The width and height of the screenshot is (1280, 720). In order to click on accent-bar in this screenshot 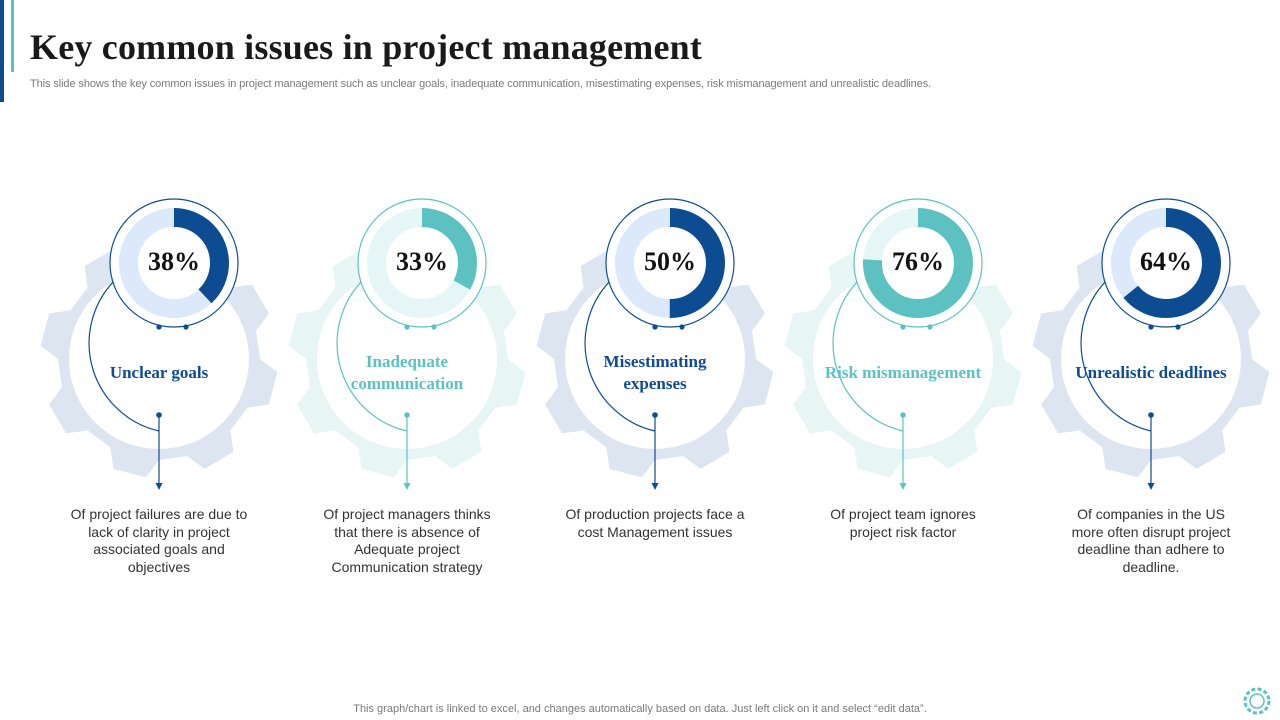, I will do `click(2, 51)`.